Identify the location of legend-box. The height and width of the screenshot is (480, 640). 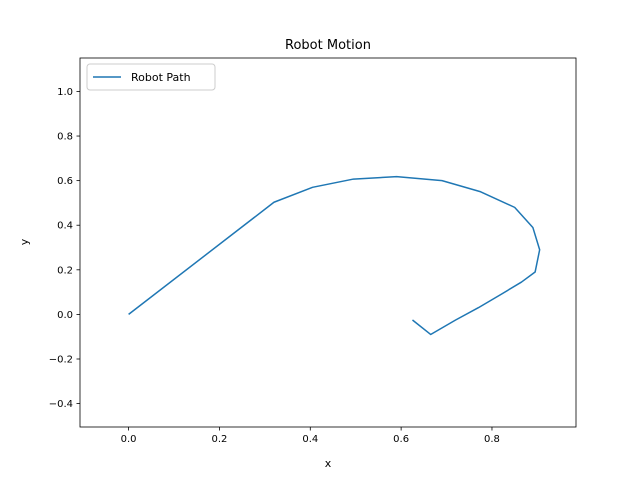
(151, 77).